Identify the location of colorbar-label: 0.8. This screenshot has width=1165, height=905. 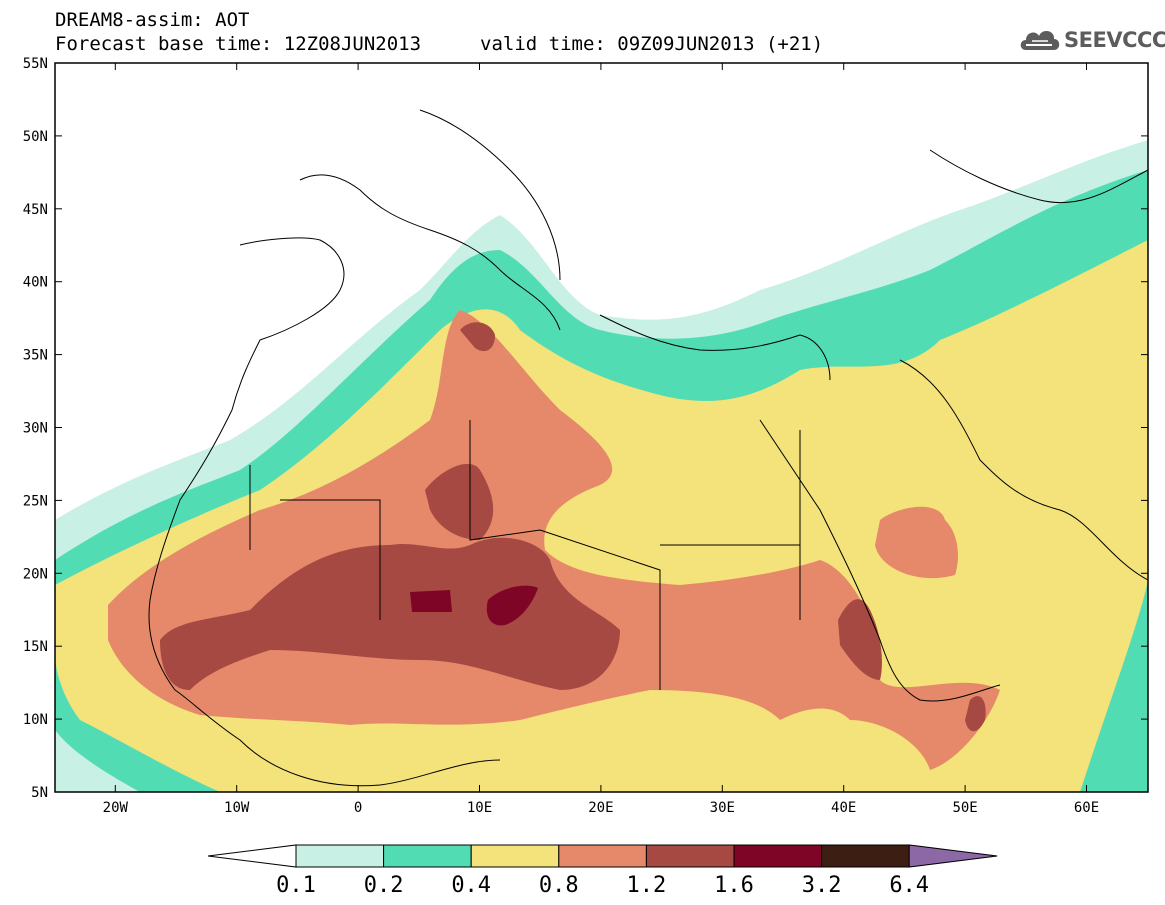
(559, 885).